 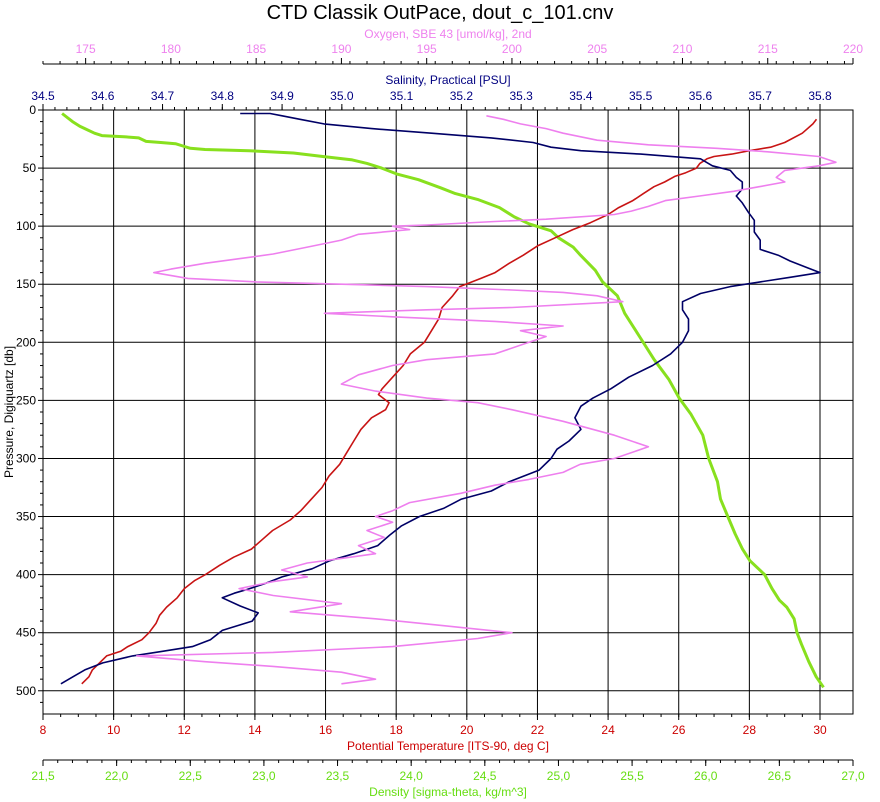 I want to click on oxygen-tick-label: 210, so click(x=682, y=49).